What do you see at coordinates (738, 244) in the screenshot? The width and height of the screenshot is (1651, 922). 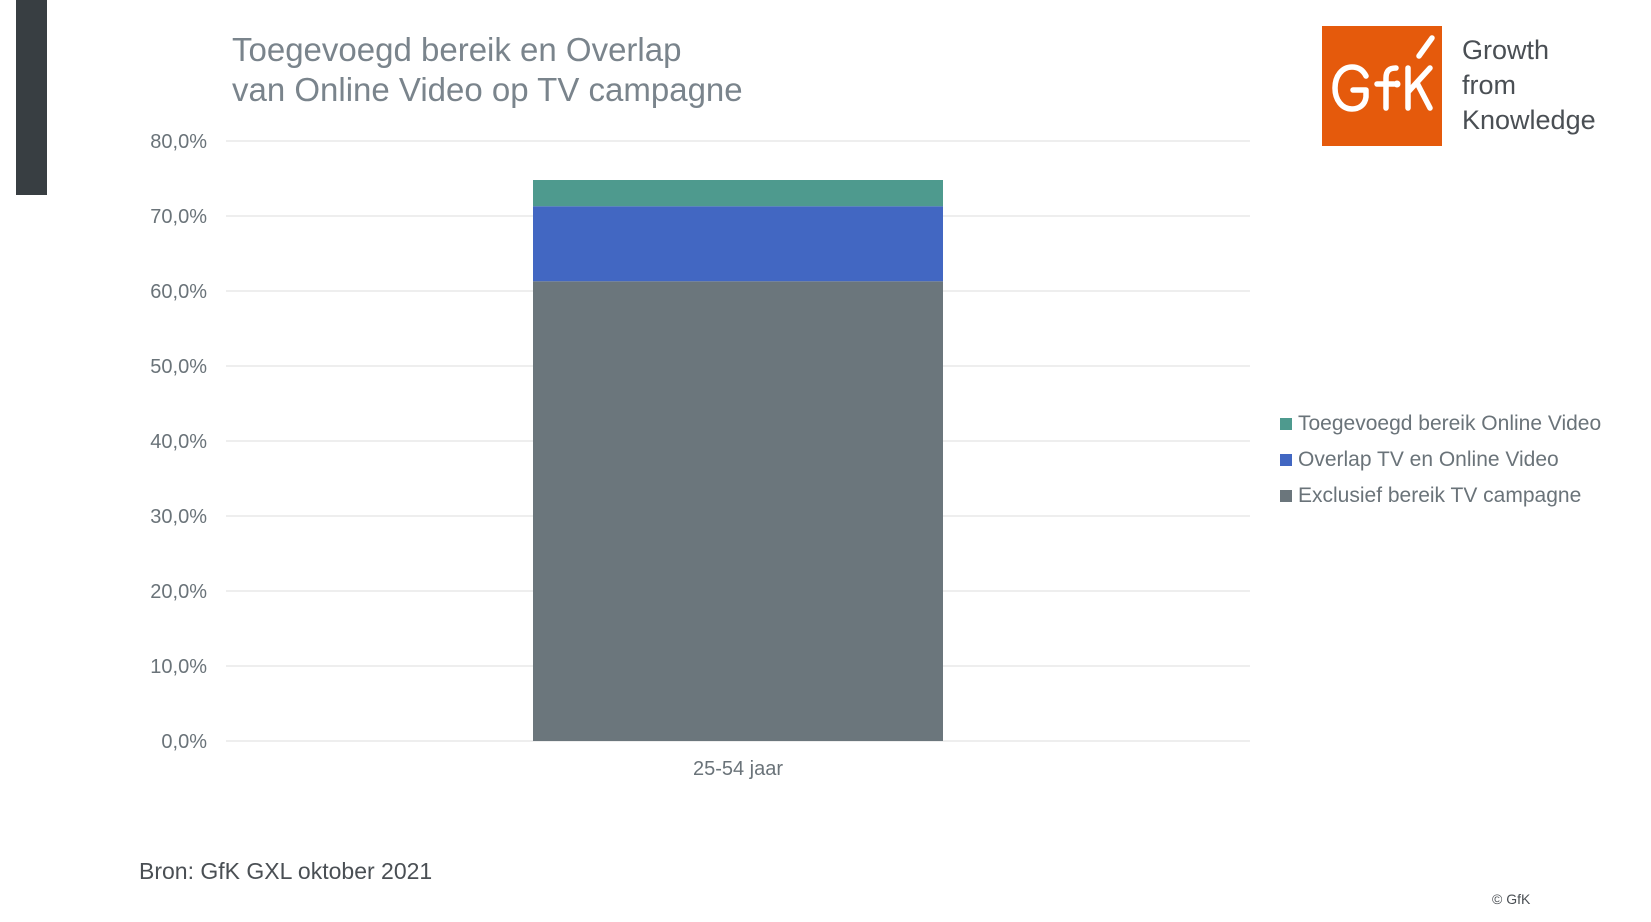 I see `bar-segment-overlap-tv-en-online-video` at bounding box center [738, 244].